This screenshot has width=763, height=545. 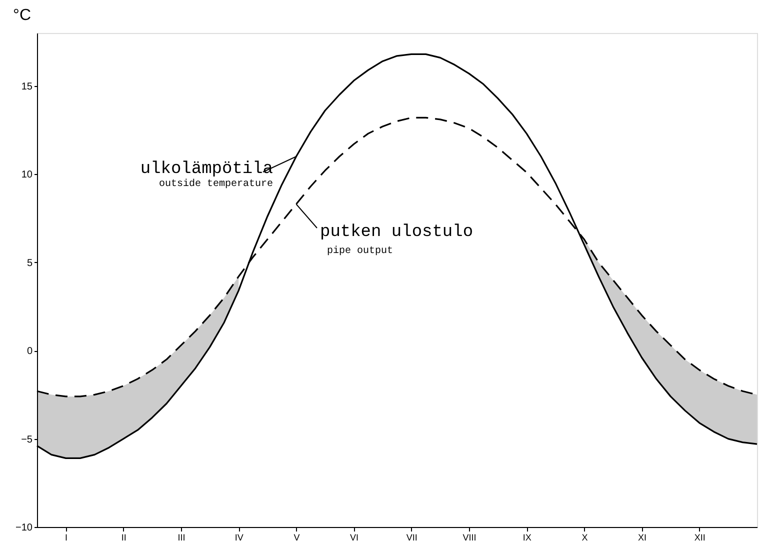 I want to click on y-tick-label: −5, so click(x=27, y=440).